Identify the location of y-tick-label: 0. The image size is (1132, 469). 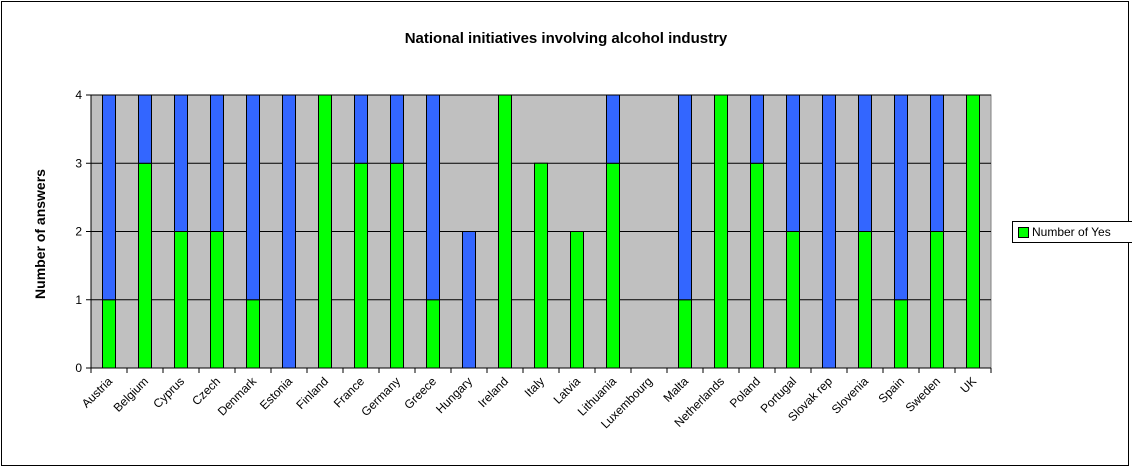
(78, 368).